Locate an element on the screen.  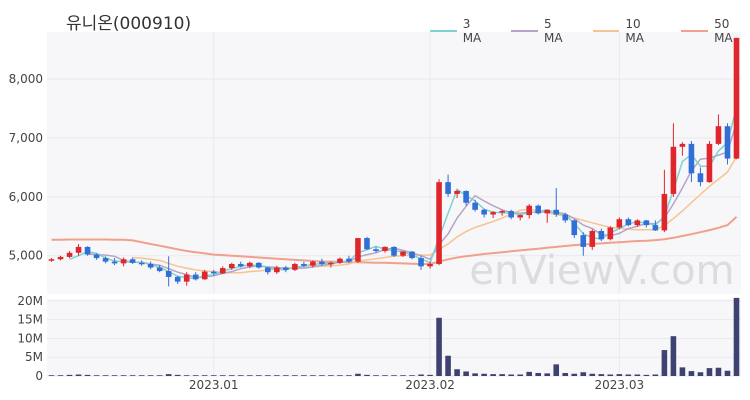
legend-label: 3 MA is located at coordinates (472, 31).